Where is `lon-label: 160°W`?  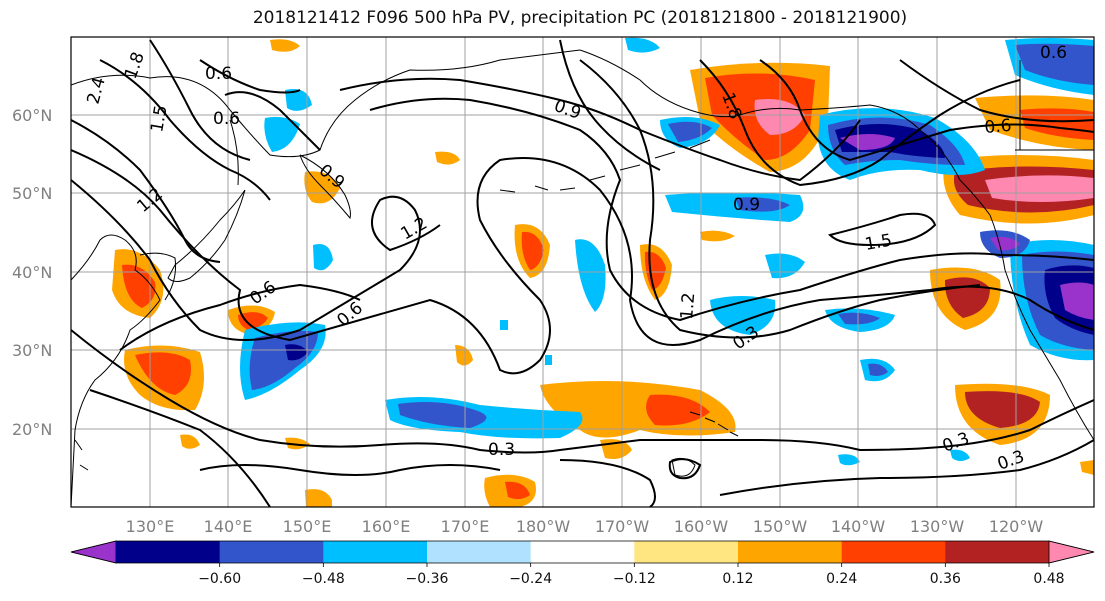
lon-label: 160°W is located at coordinates (701, 526).